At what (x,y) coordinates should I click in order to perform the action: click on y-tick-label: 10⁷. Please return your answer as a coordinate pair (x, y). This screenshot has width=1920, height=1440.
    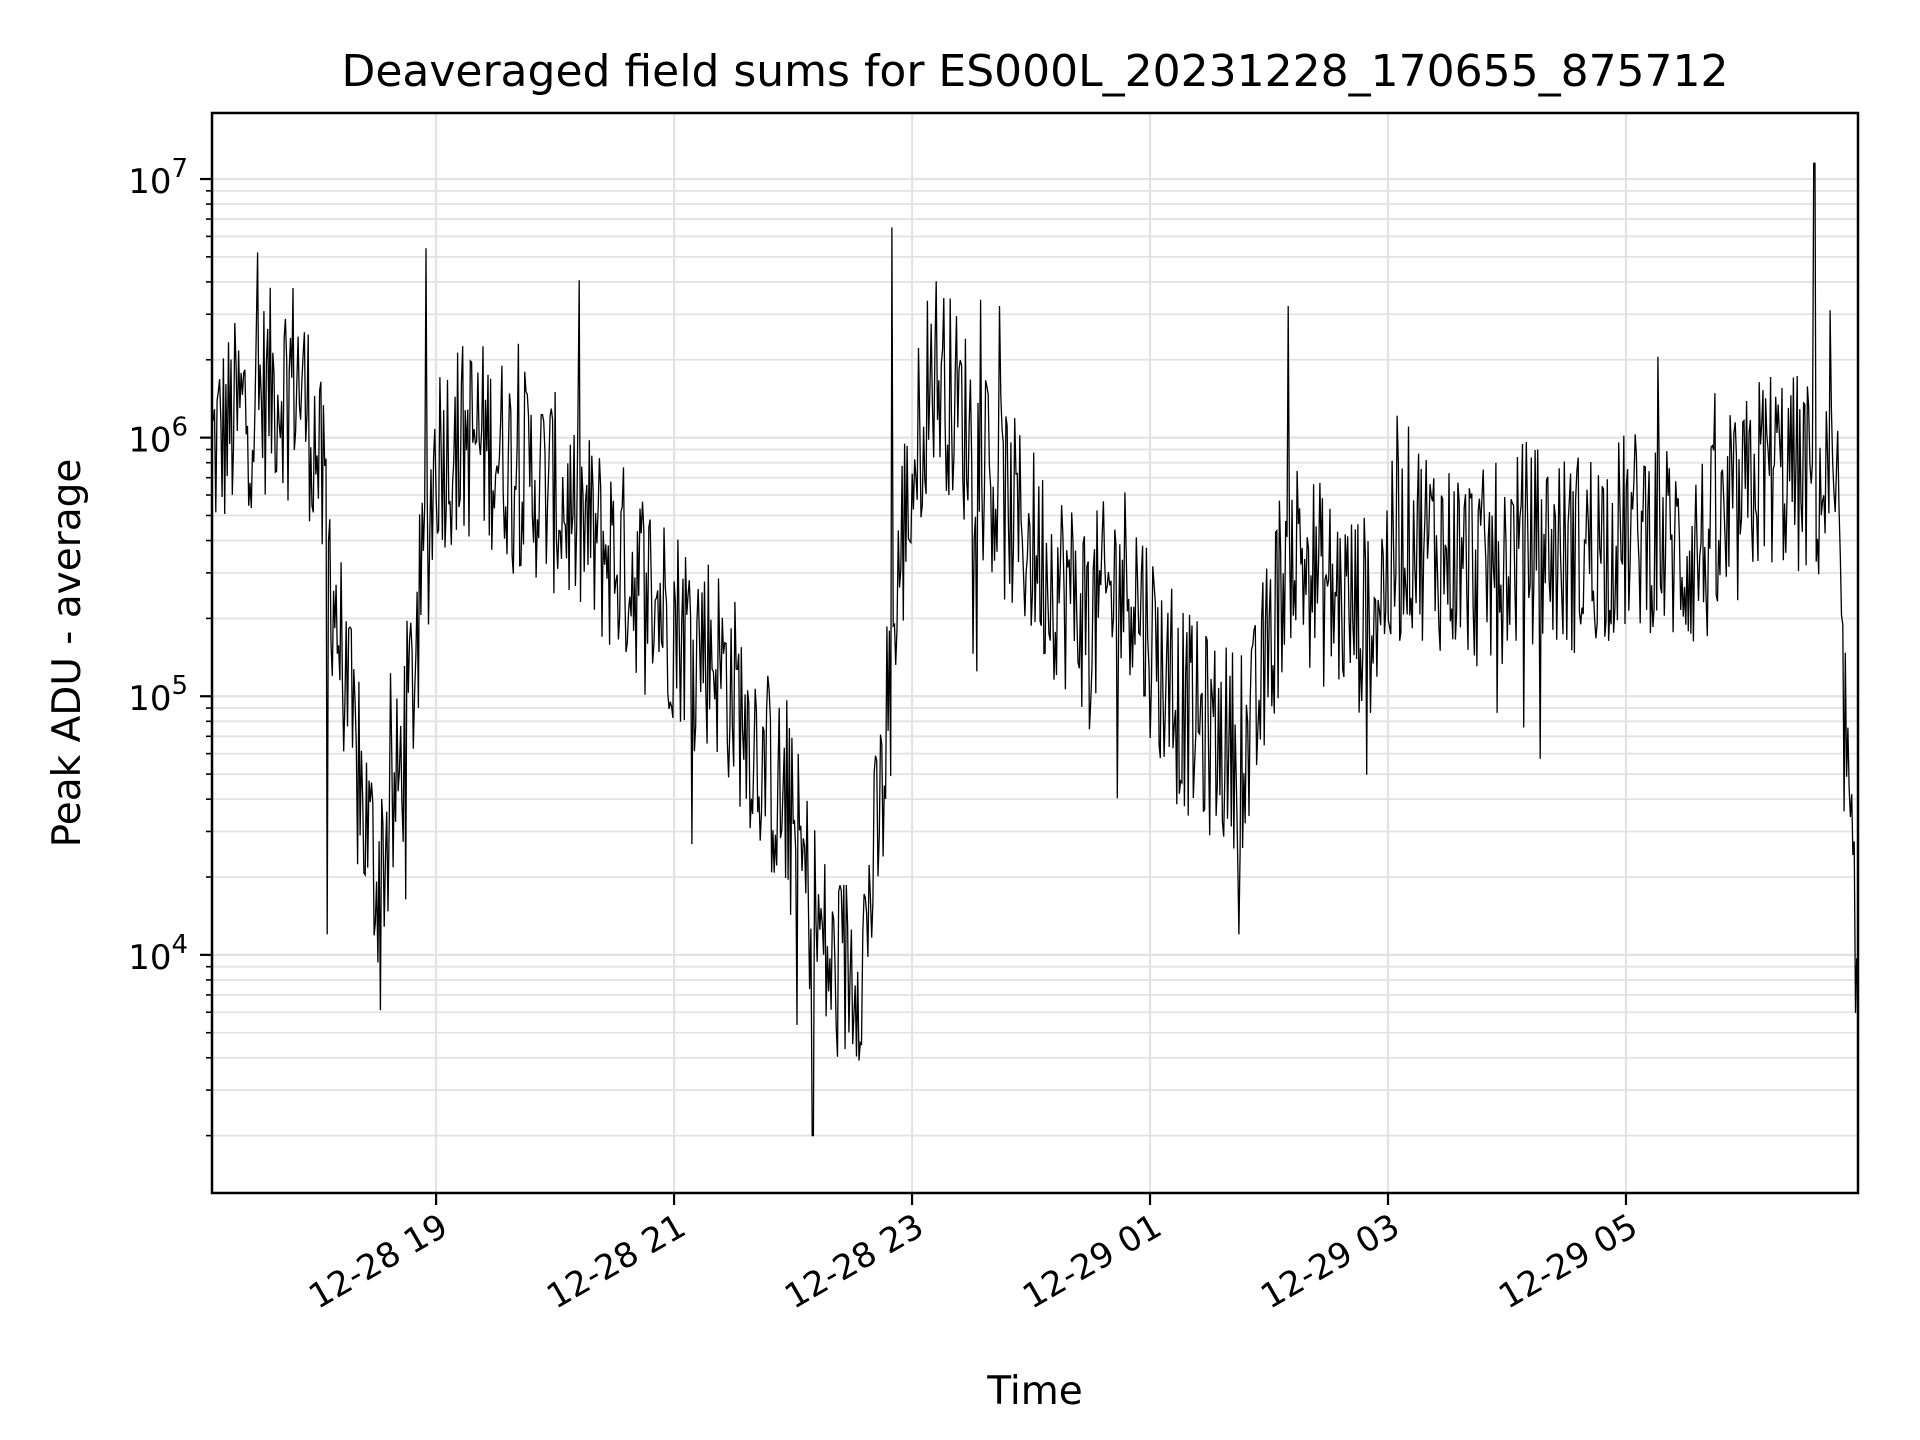
    Looking at the image, I should click on (158, 178).